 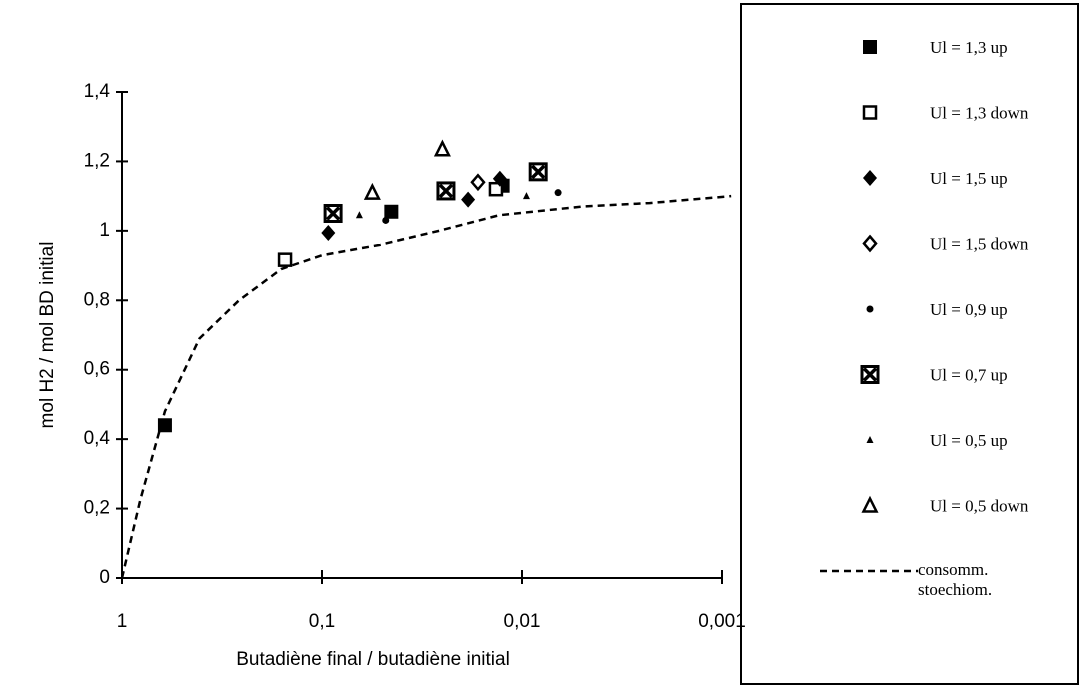 What do you see at coordinates (122, 621) in the screenshot?
I see `x-tick-label: 1` at bounding box center [122, 621].